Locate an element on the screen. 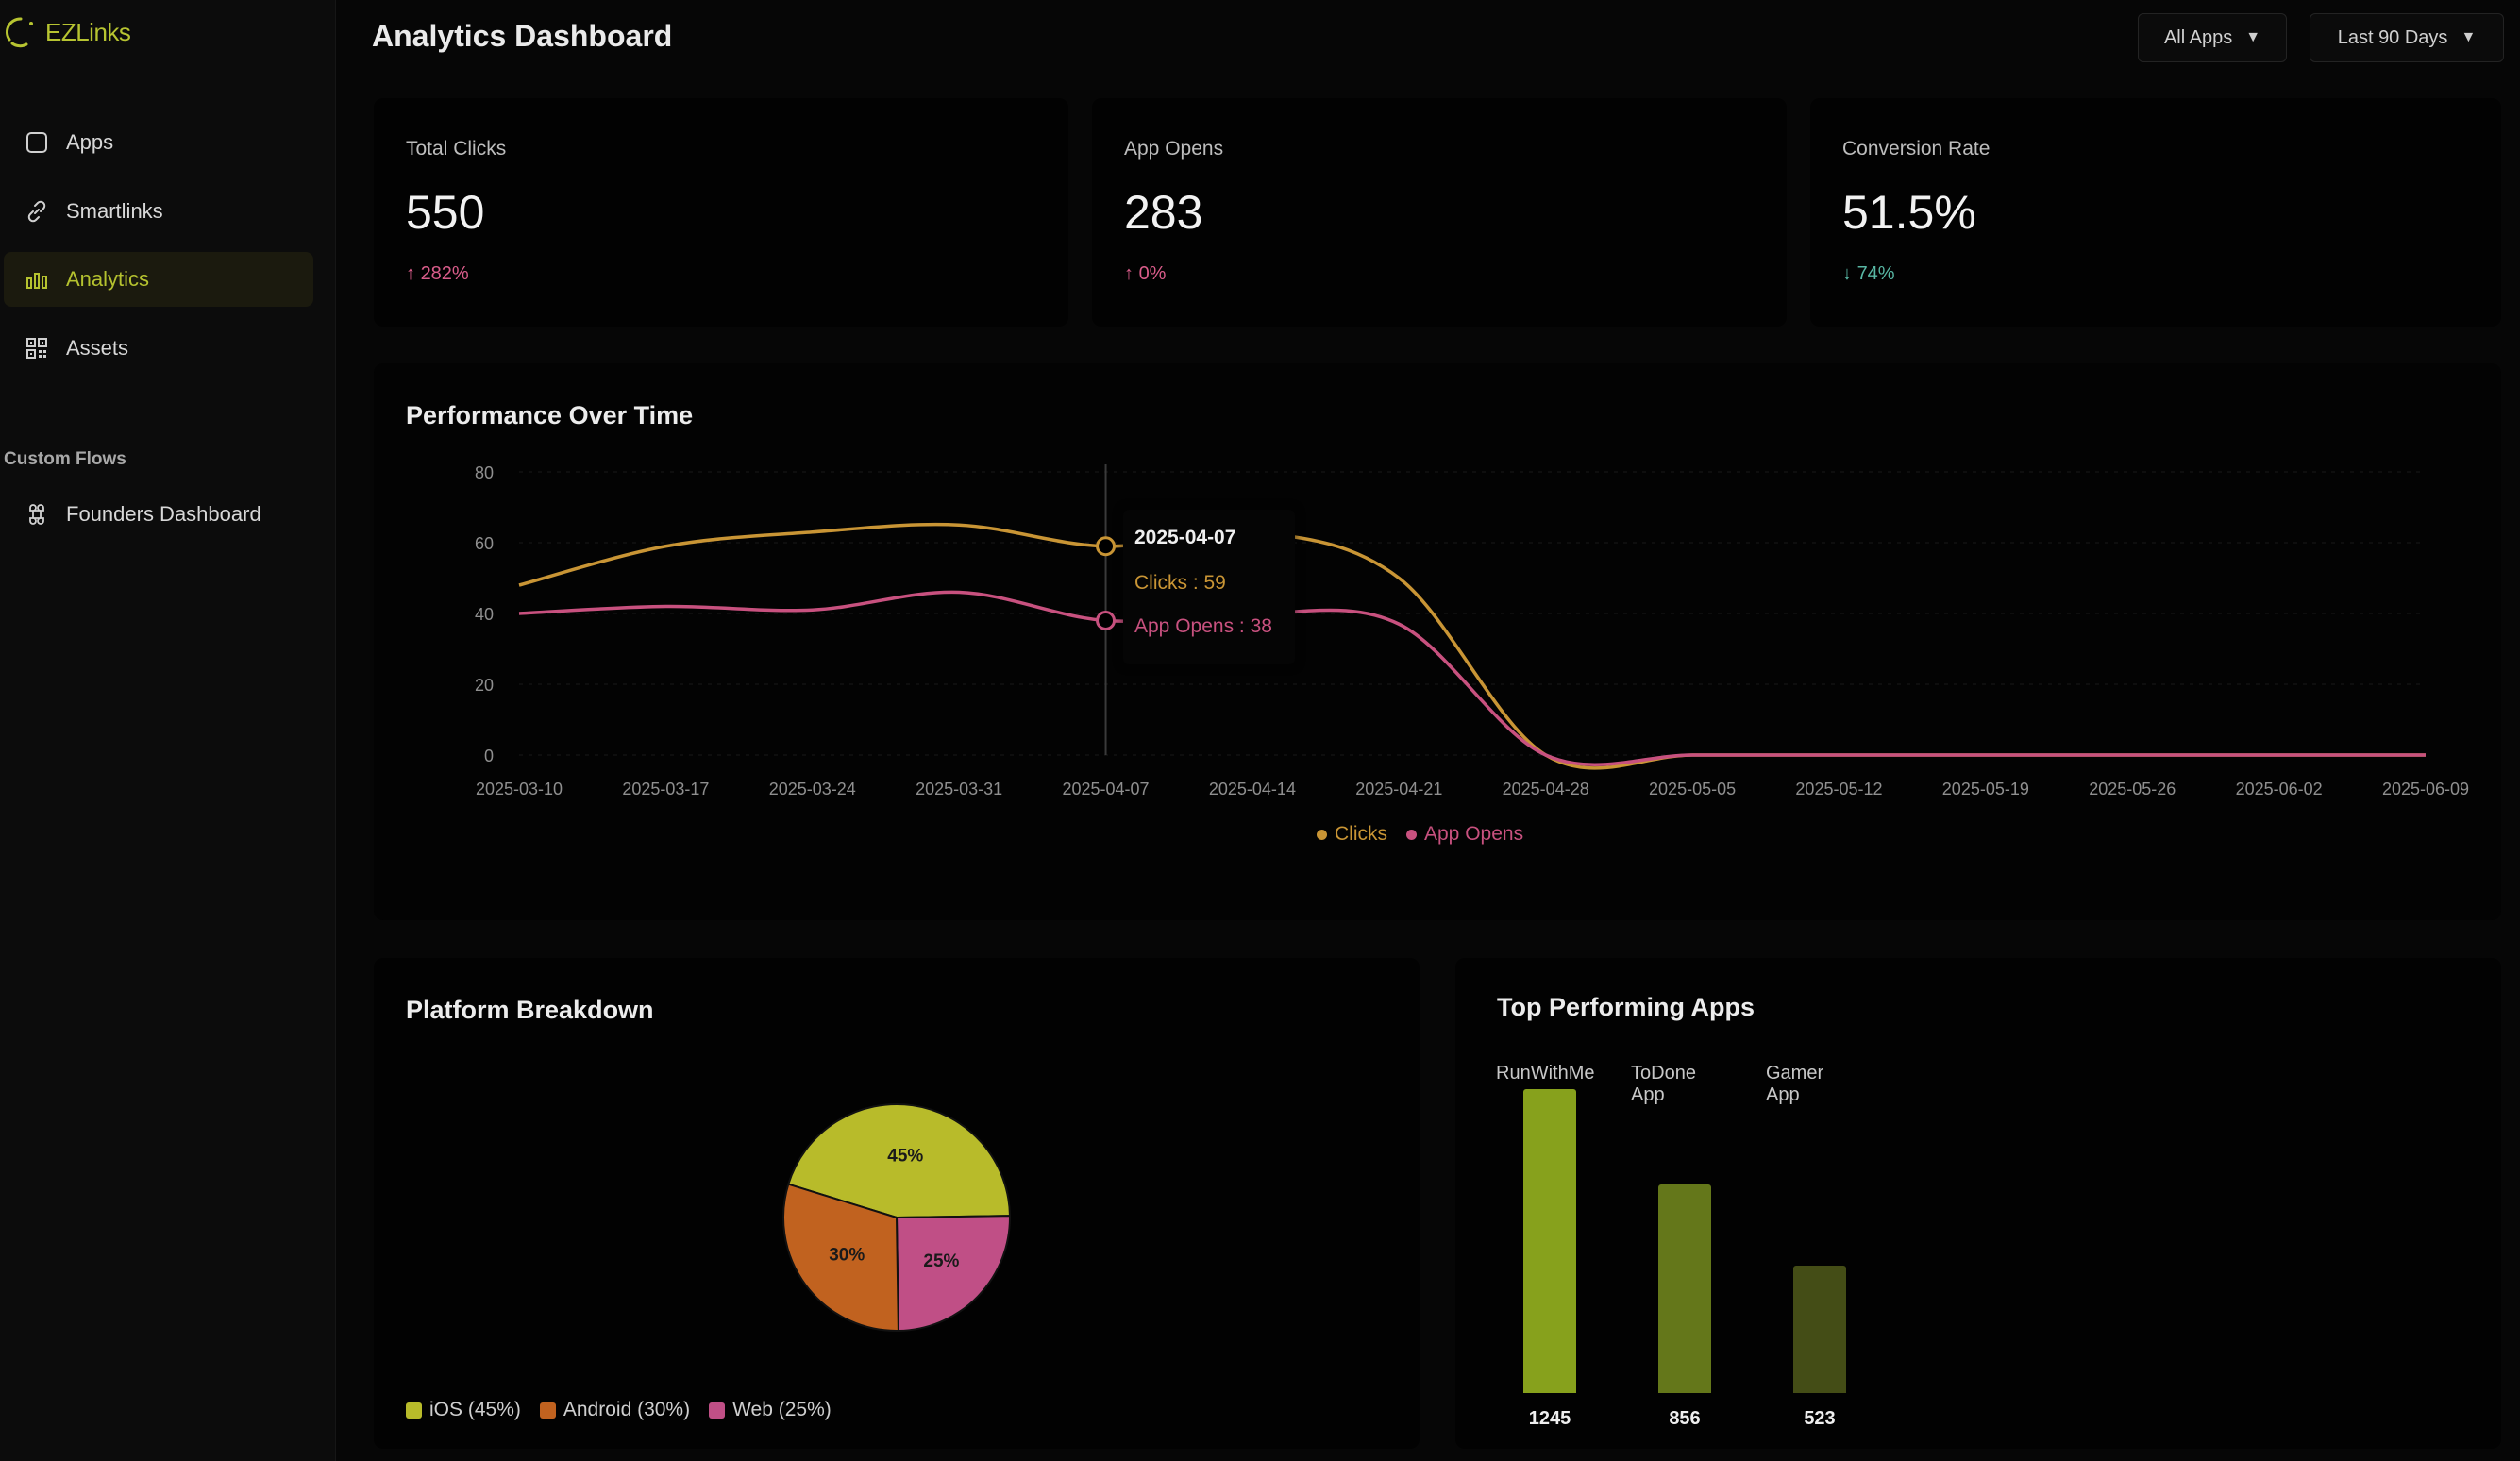  stat-change: ↓ 74% is located at coordinates (1868, 274).